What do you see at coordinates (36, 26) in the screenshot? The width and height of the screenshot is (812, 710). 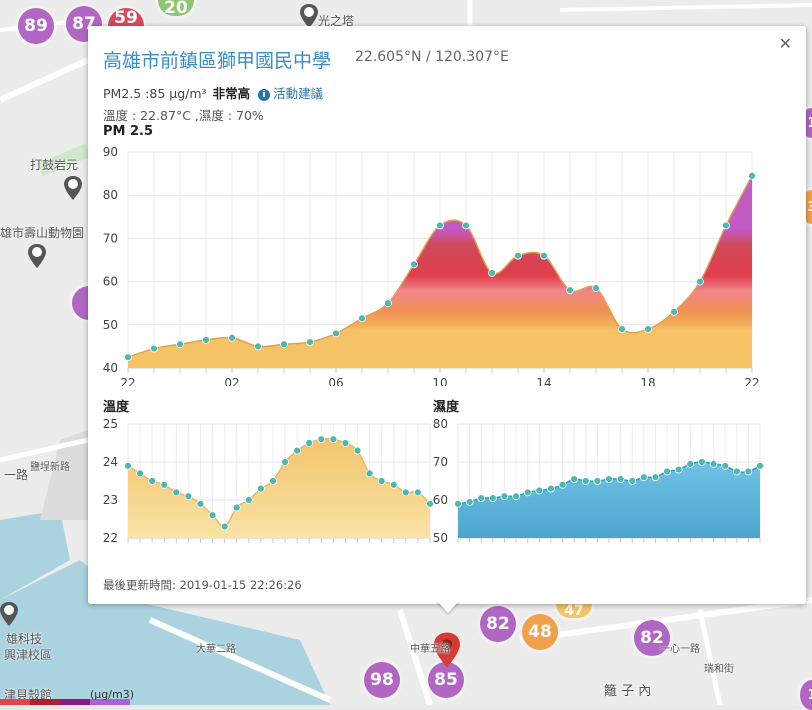 I see `aqi-marker: 89` at bounding box center [36, 26].